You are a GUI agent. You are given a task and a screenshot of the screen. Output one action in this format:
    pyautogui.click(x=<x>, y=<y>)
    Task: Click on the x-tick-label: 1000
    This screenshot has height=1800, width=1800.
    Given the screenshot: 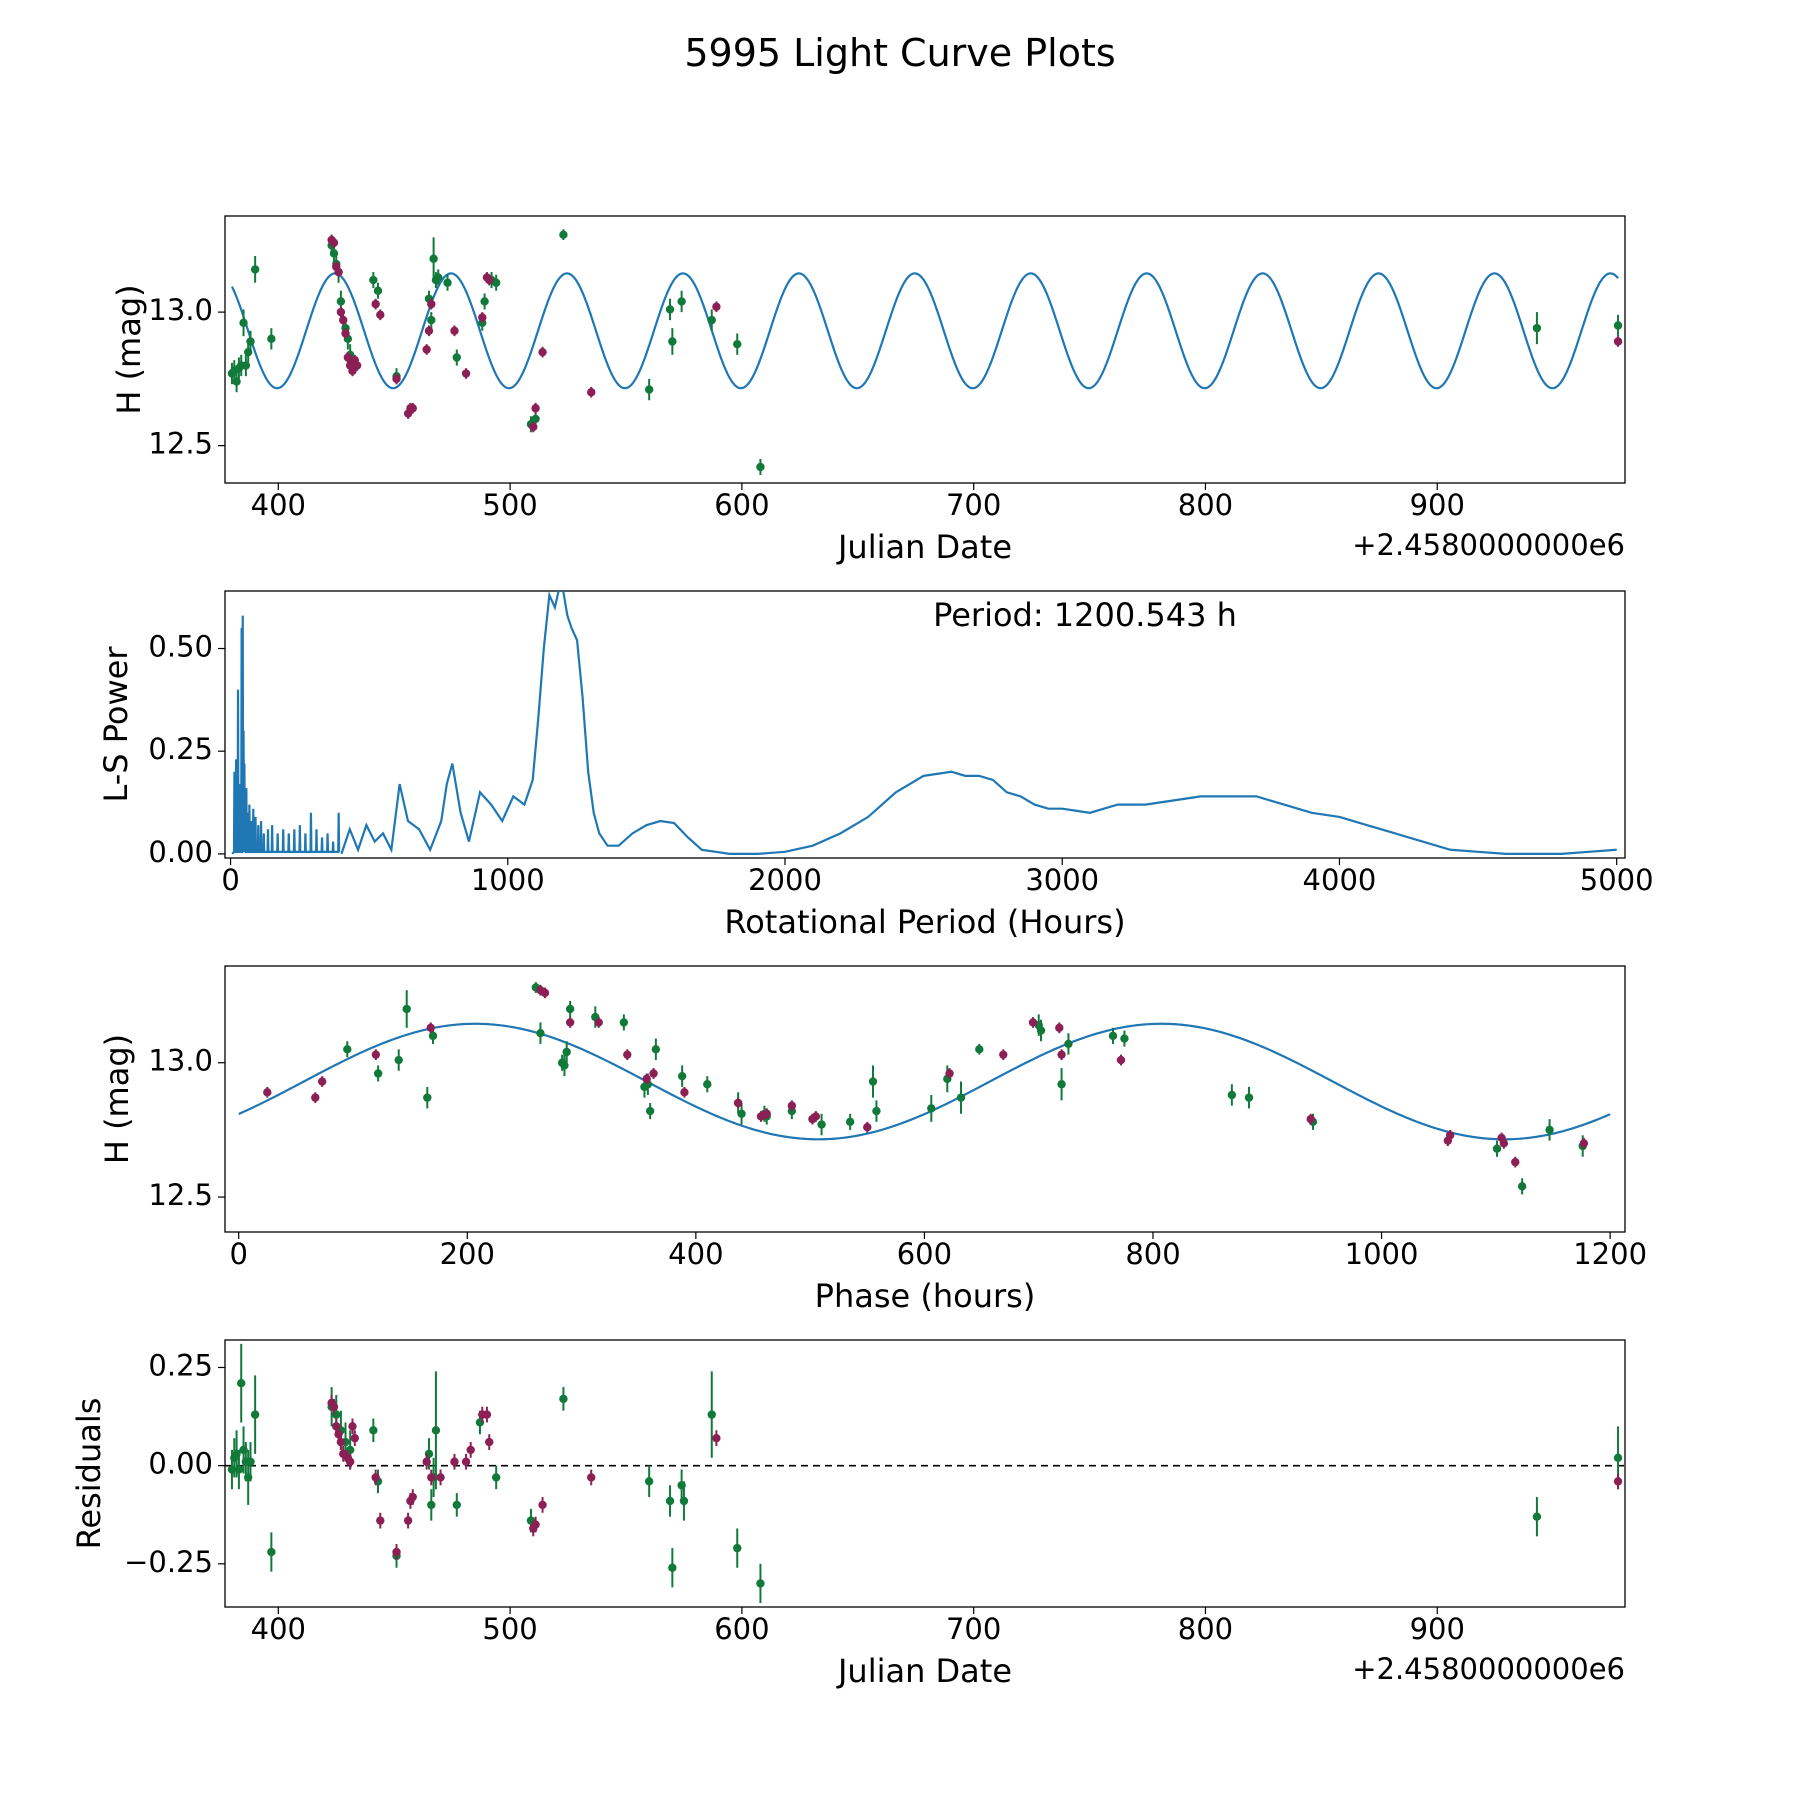 What is the action you would take?
    pyautogui.click(x=508, y=880)
    